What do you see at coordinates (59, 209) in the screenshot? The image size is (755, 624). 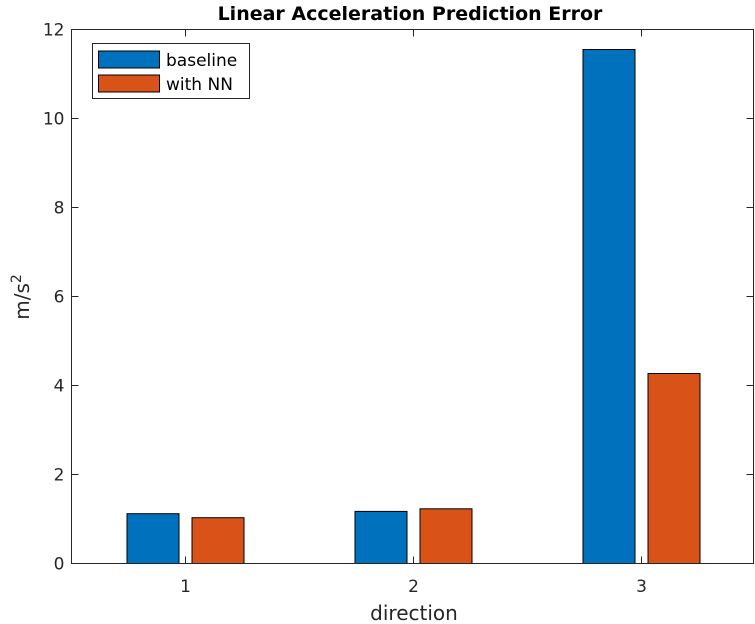 I see `y-tick-label-8: 8` at bounding box center [59, 209].